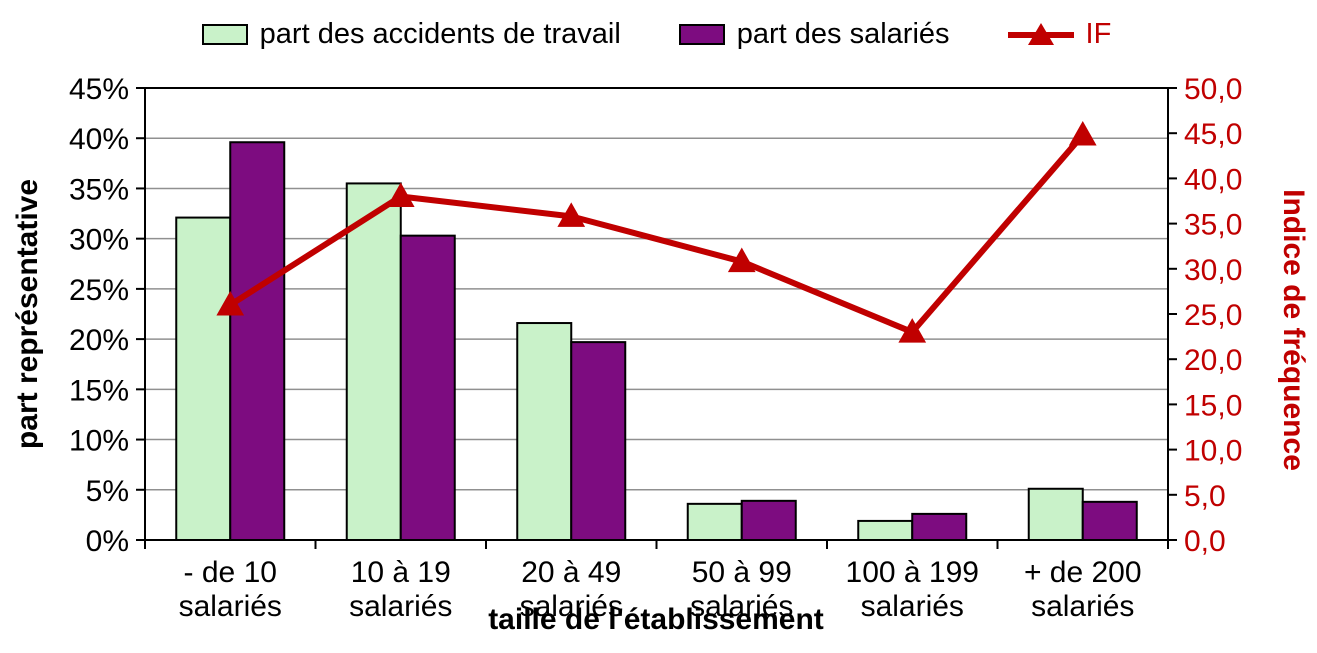 This screenshot has width=1317, height=653. Describe the element at coordinates (99, 89) in the screenshot. I see `left-axis-label: 45%` at that location.